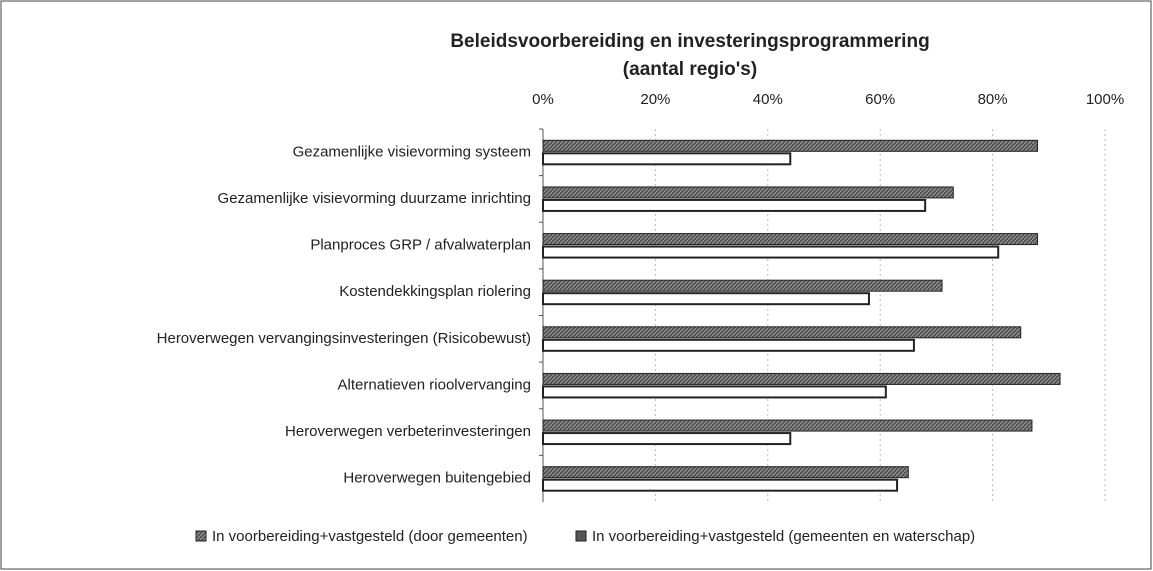 This screenshot has width=1153, height=571. Describe the element at coordinates (408, 431) in the screenshot. I see `y-tick-label: Heroverwegen verbeterinvesteringen` at that location.